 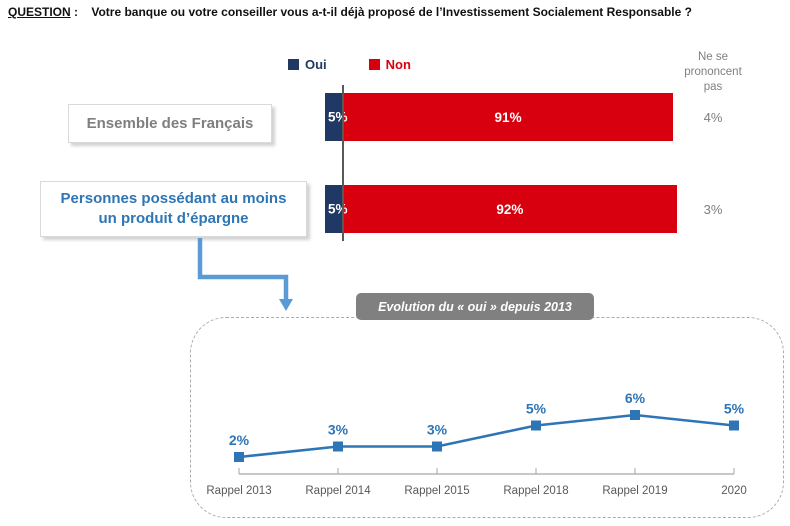 I want to click on nsp-value-ensemble: 4%, so click(x=713, y=117).